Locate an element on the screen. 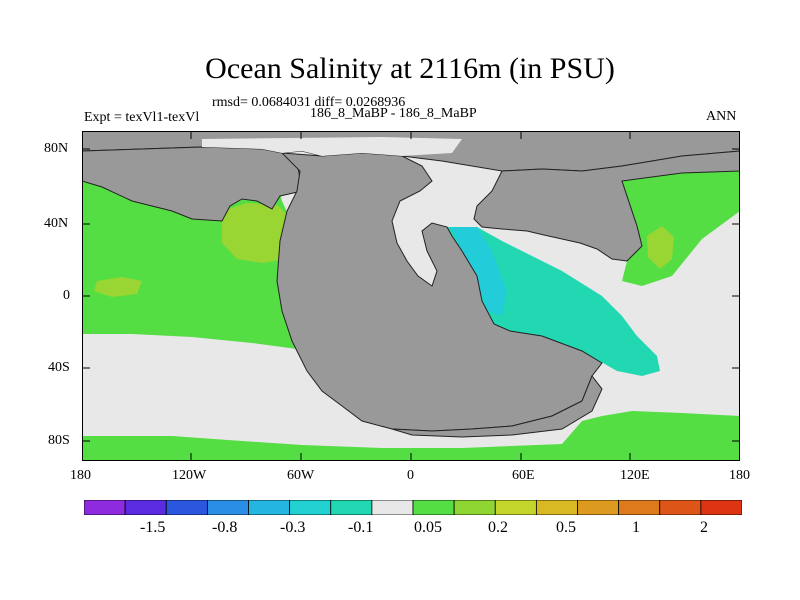 The height and width of the screenshot is (600, 800). case-label: 186_8_MaBP - 186_8_MaBP is located at coordinates (393, 113).